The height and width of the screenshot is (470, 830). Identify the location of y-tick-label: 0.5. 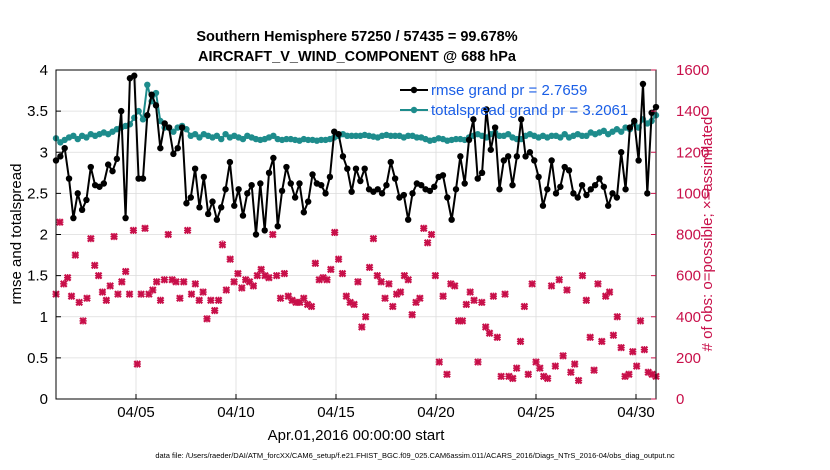
(37, 358).